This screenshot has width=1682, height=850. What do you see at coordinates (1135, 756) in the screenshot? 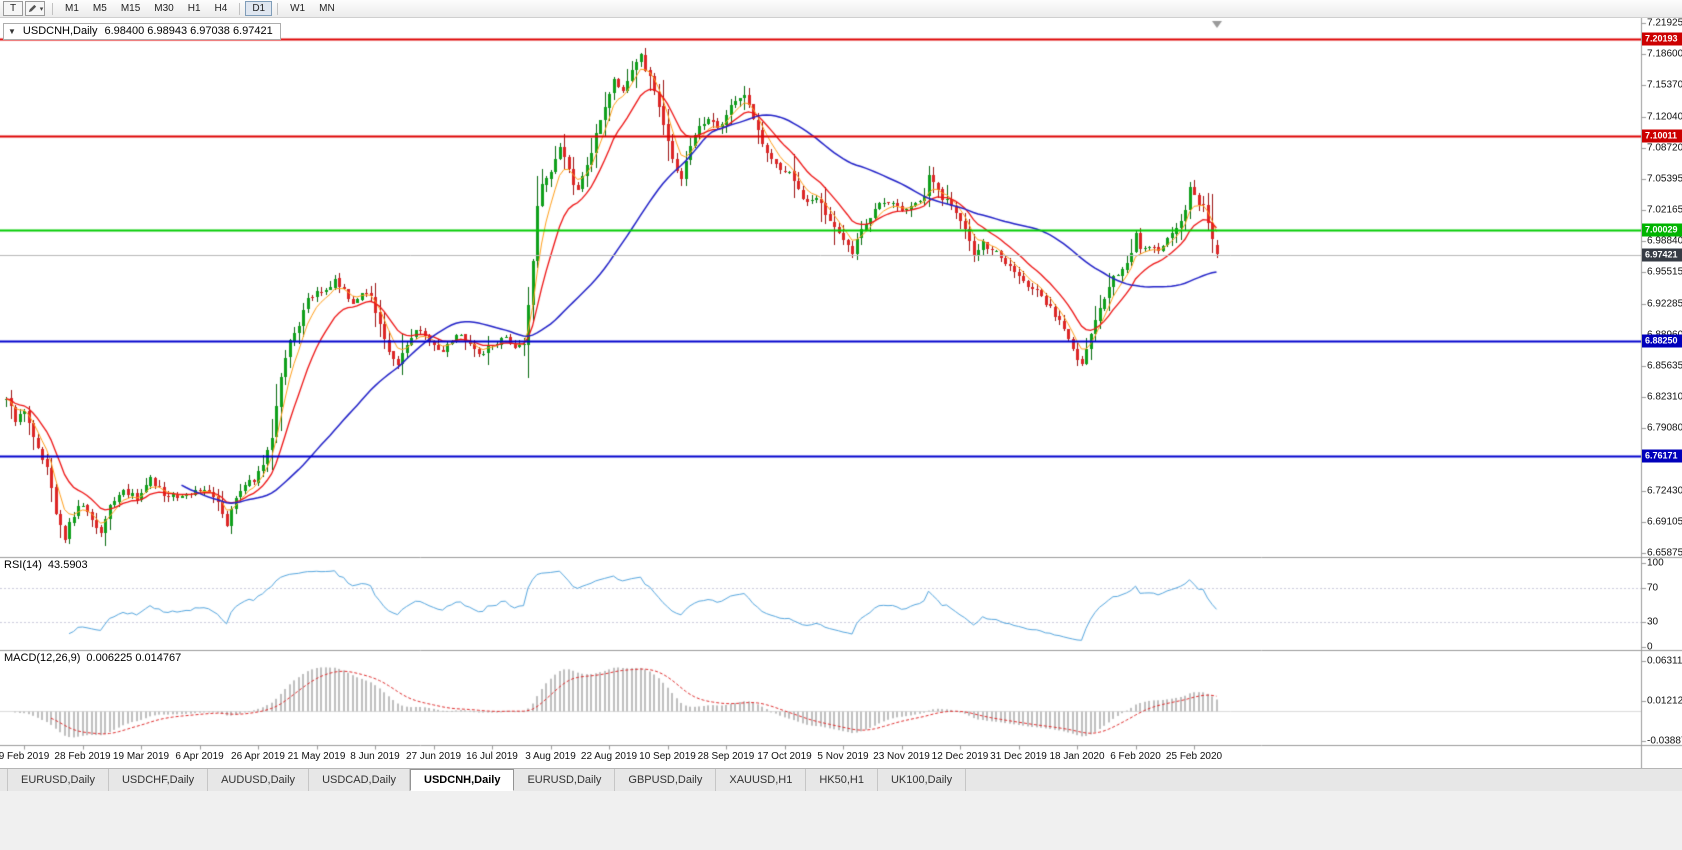
I see `date-axis-label: 6 Feb 2020` at bounding box center [1135, 756].